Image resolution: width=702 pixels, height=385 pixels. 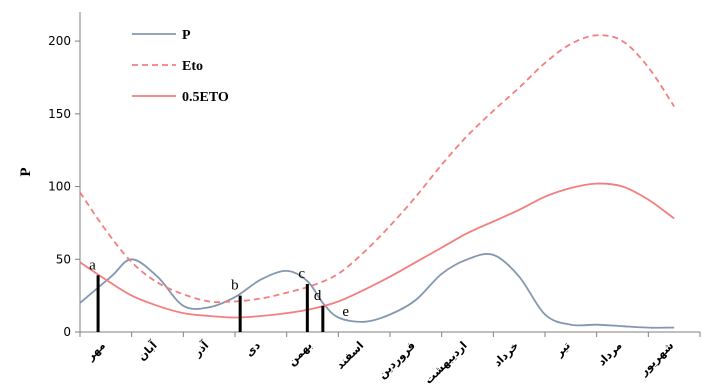 I want to click on x-tick-label: دی, so click(x=253, y=349).